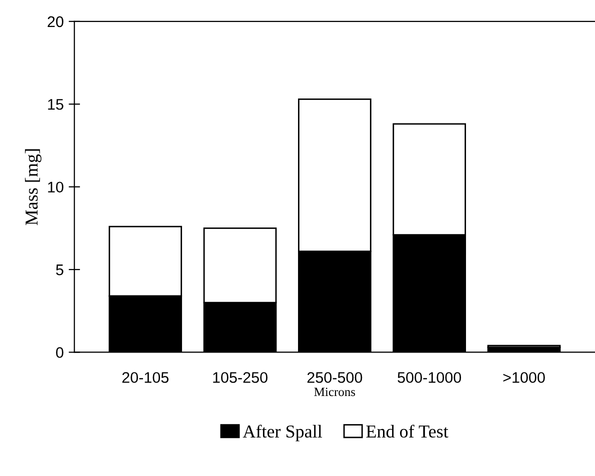 This screenshot has width=595, height=476. Describe the element at coordinates (60, 352) in the screenshot. I see `y-tick-label: 0` at that location.